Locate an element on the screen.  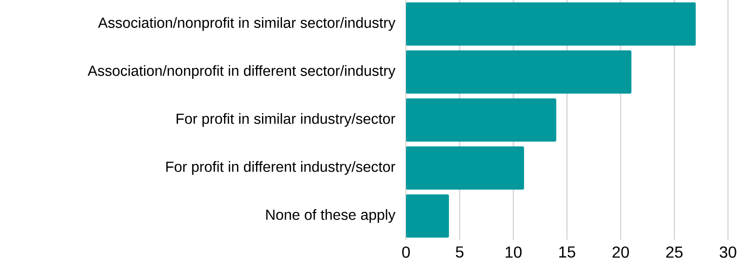
y-tick-label: Association/nonprofit in different sector/industry is located at coordinates (242, 72).